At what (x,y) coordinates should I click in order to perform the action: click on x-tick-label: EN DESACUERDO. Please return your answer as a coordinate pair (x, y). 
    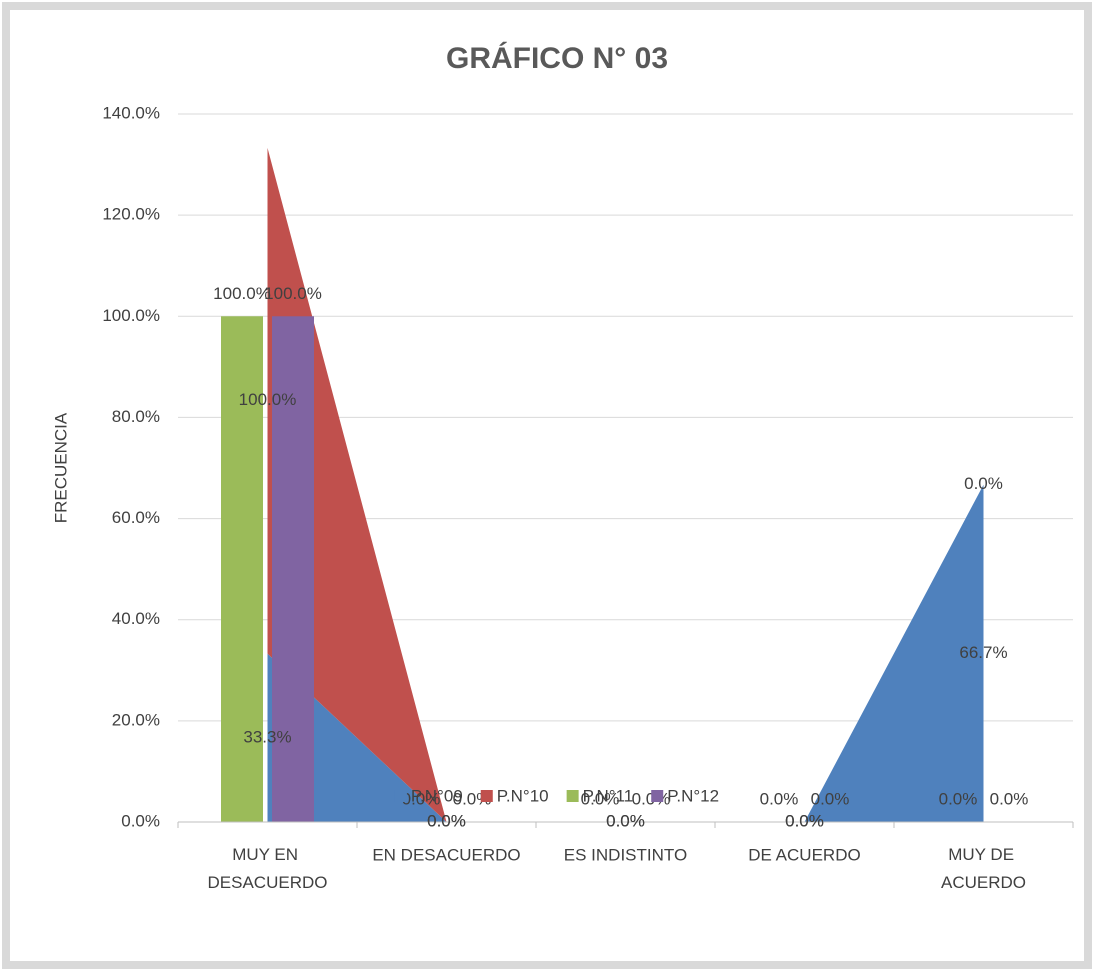
    Looking at the image, I should click on (446, 854).